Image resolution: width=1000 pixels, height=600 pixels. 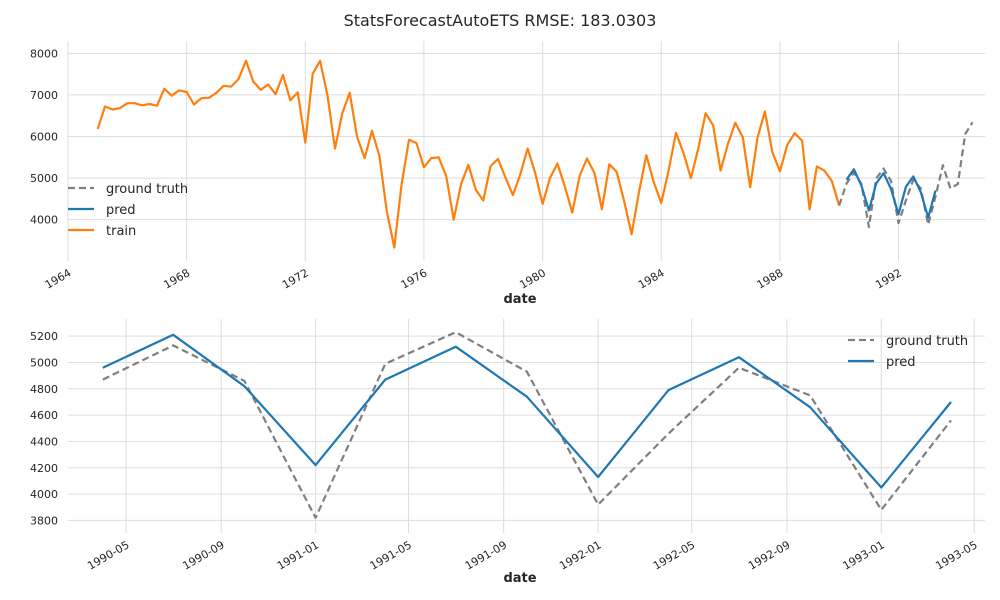 I want to click on y-tick-label: 7000, so click(x=44, y=95).